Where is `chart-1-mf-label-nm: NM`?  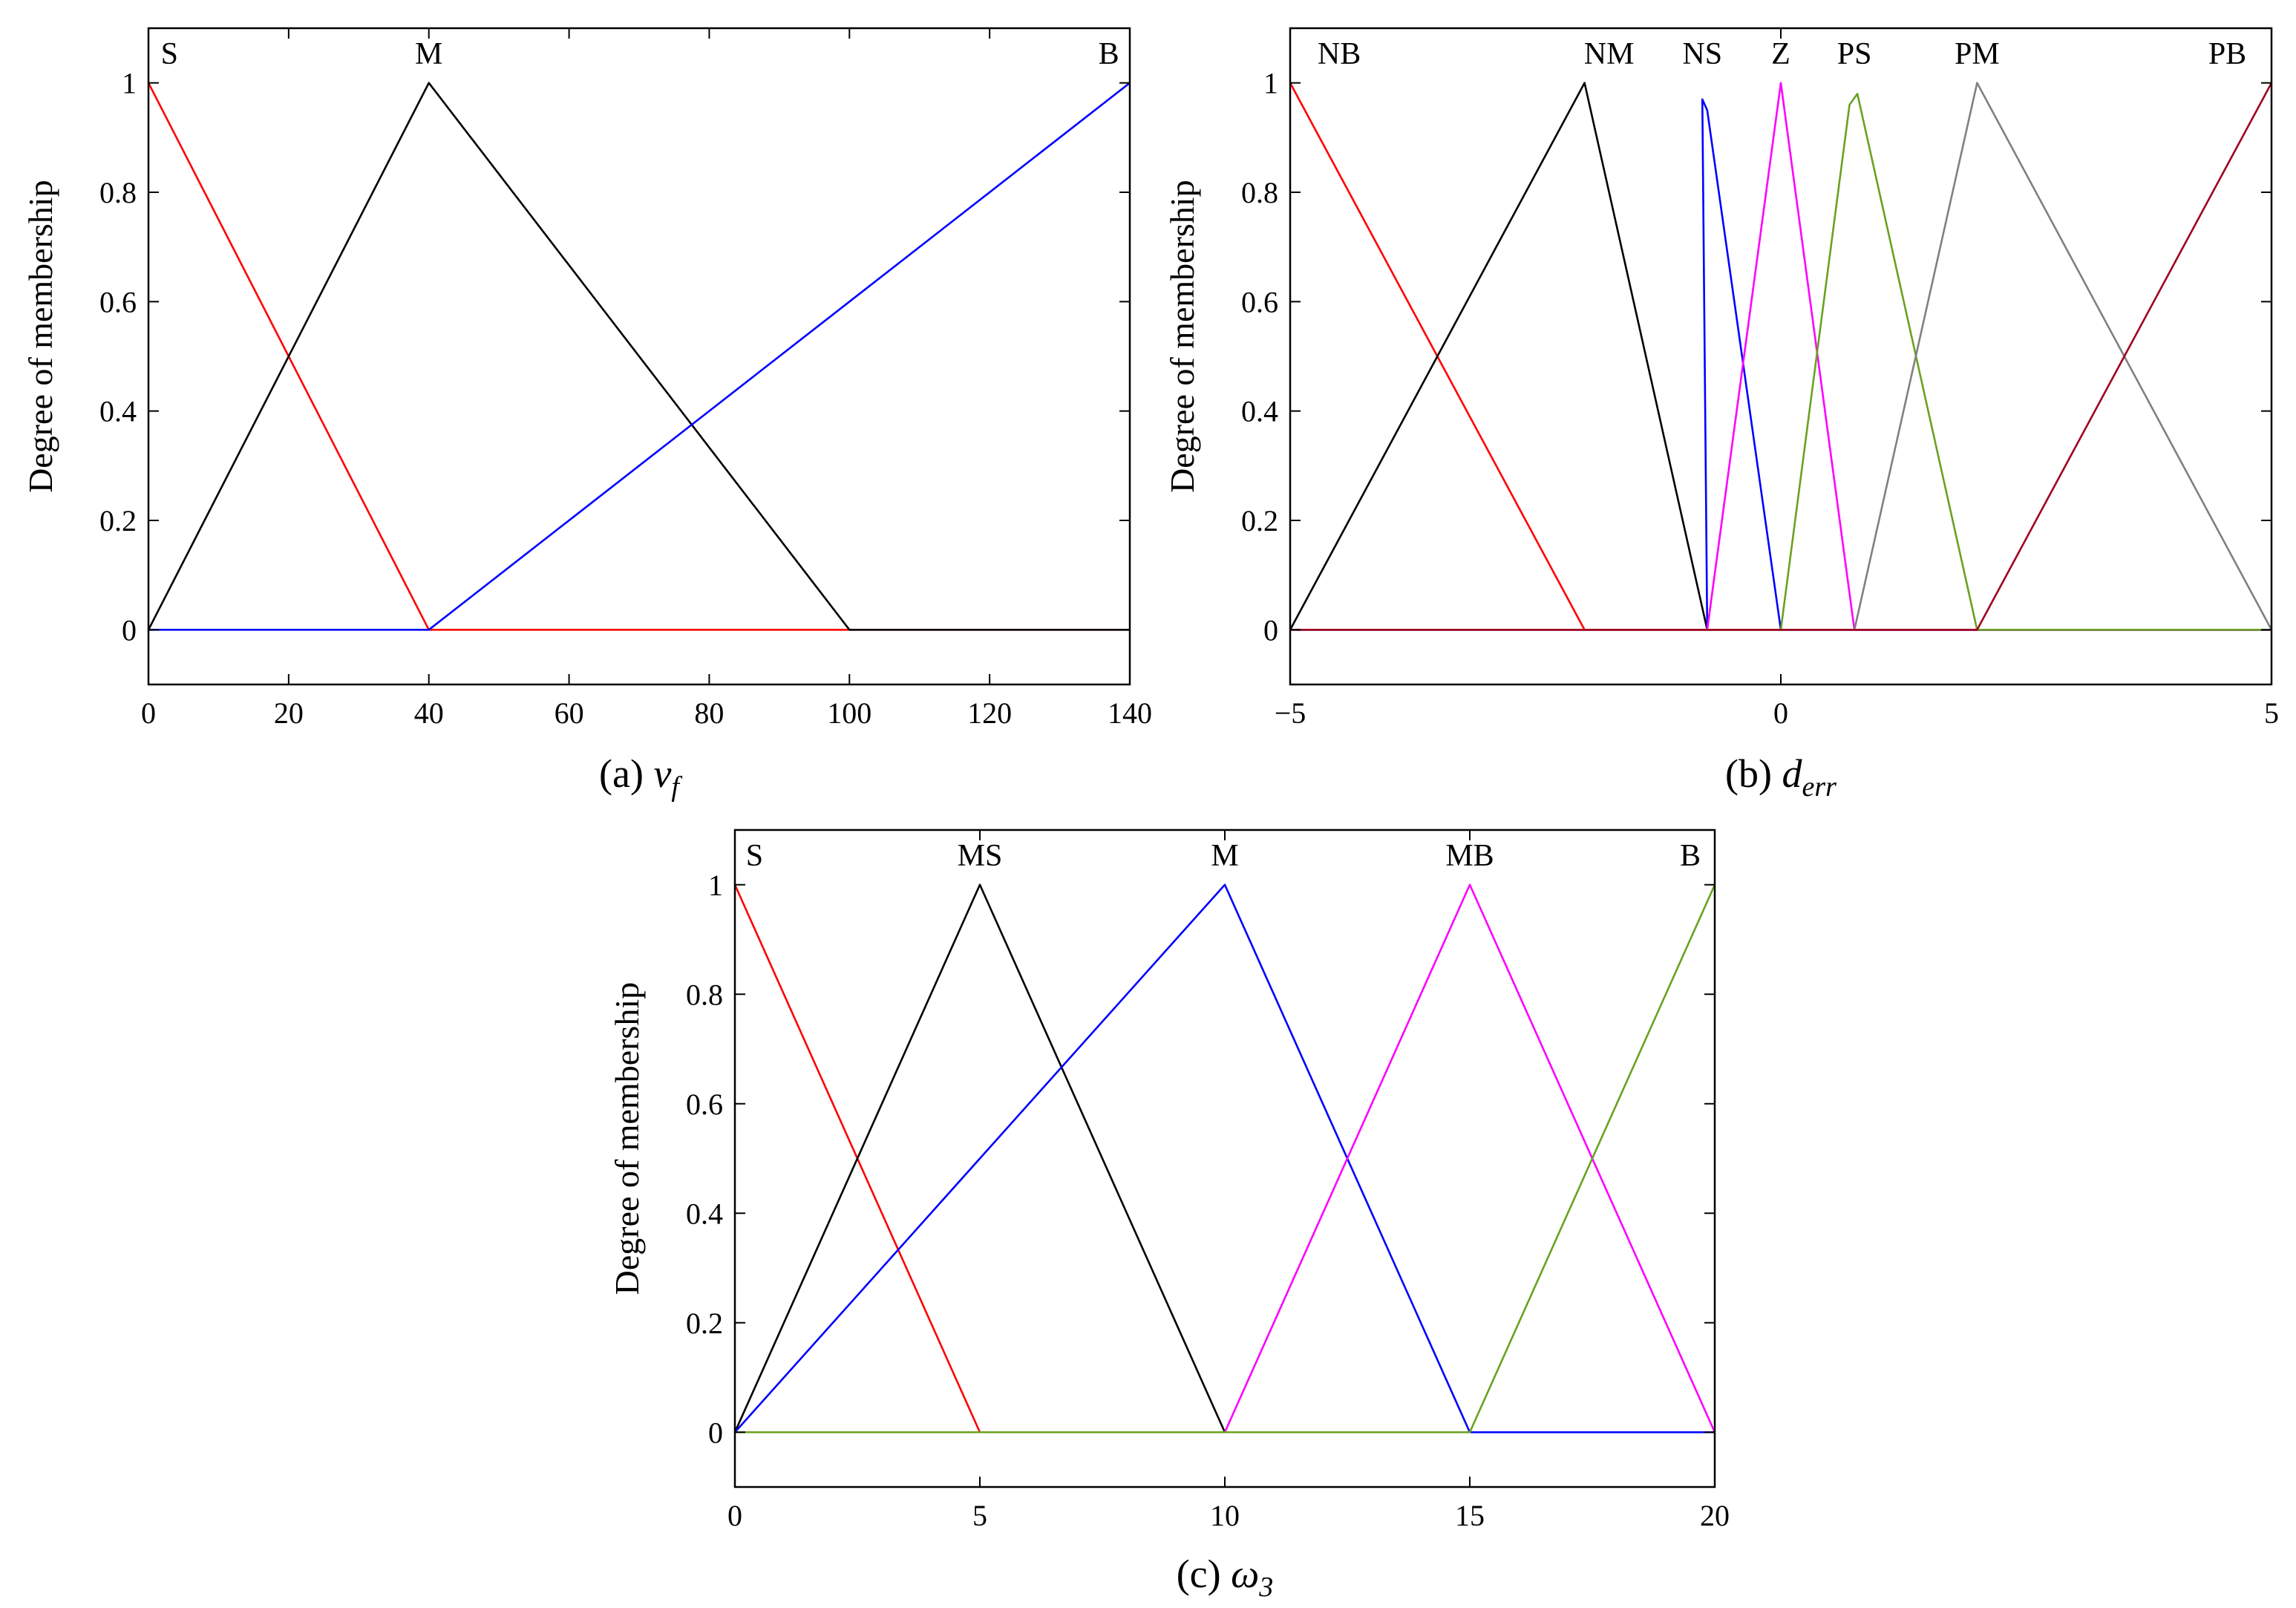
chart-1-mf-label-nm: NM is located at coordinates (1609, 54).